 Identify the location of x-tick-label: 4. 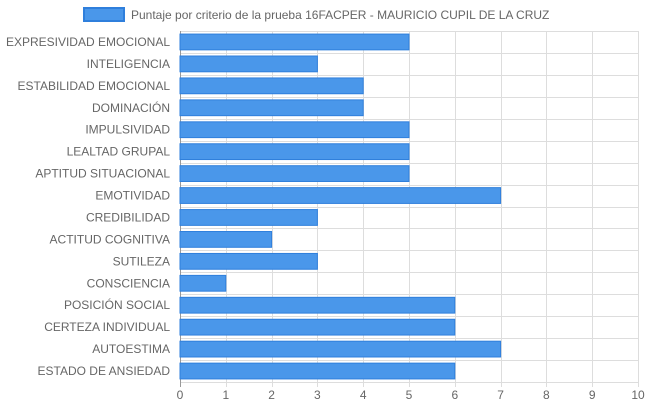
(363, 395).